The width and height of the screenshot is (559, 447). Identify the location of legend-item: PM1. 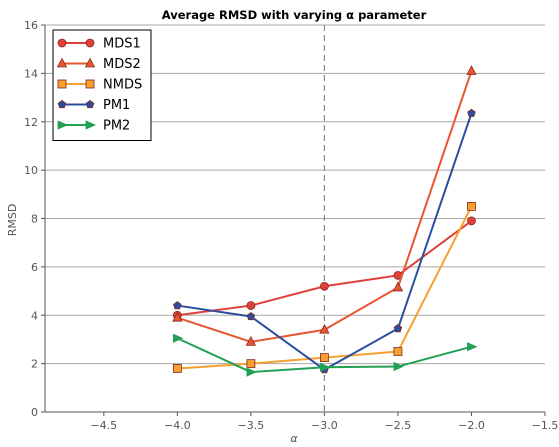
(93, 105).